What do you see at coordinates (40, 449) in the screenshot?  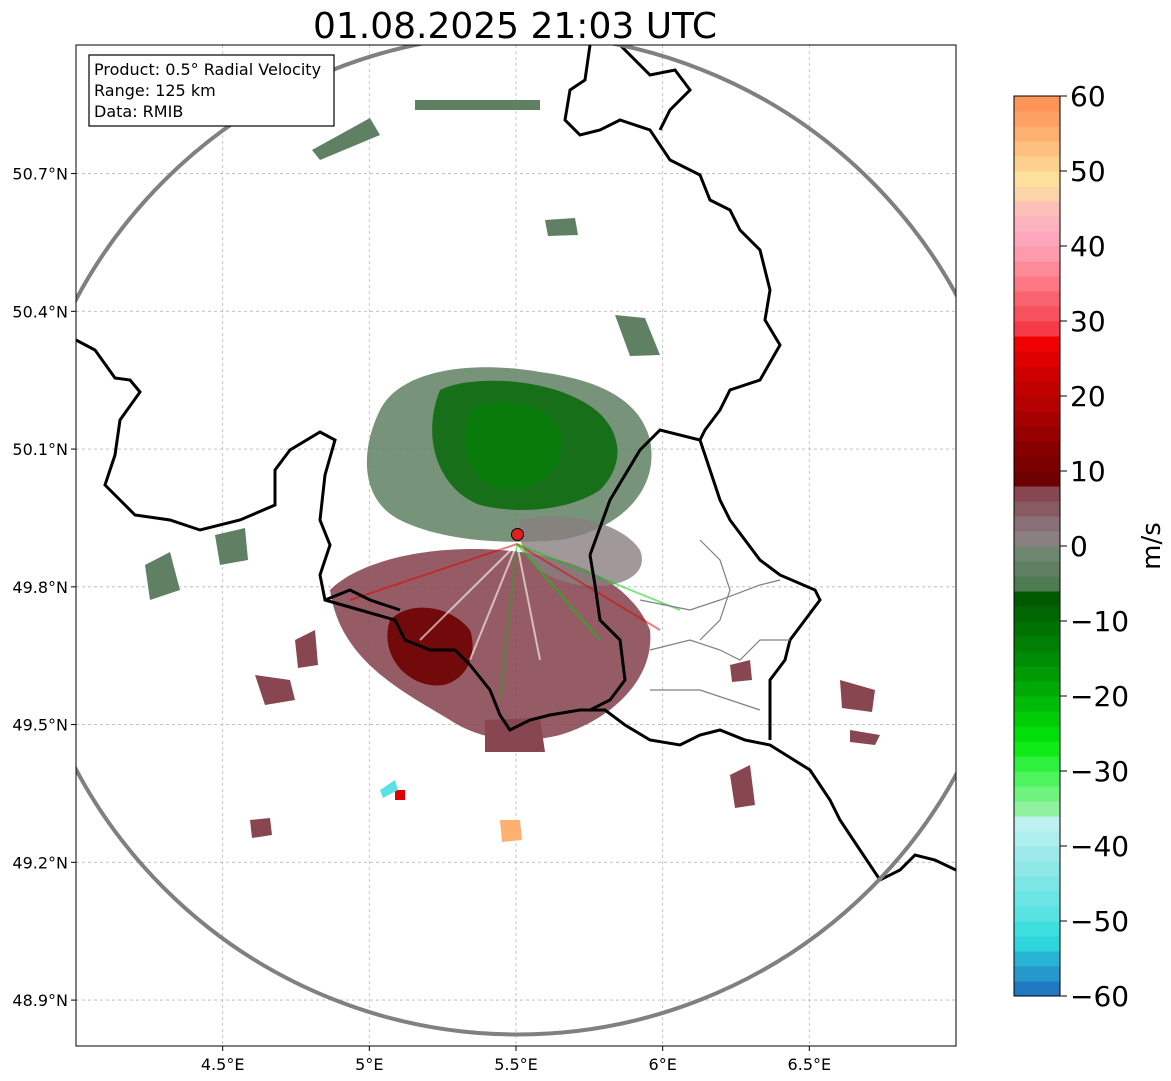 I see `lat-tick-label: 50.1°N` at bounding box center [40, 449].